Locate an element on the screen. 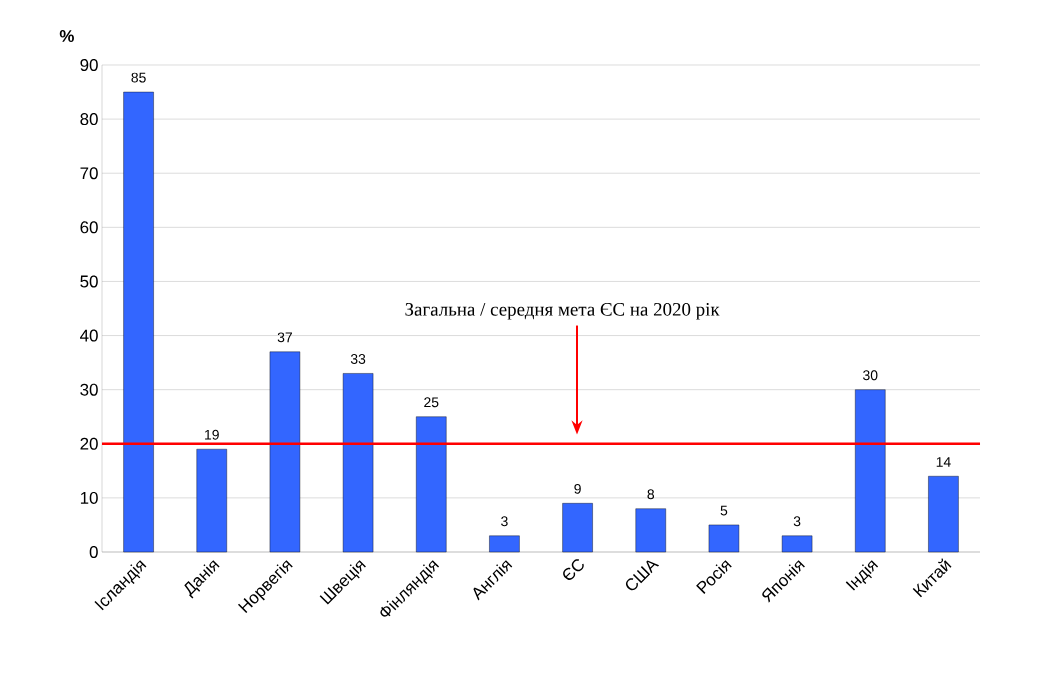  y-tick-label: 10 is located at coordinates (89, 497).